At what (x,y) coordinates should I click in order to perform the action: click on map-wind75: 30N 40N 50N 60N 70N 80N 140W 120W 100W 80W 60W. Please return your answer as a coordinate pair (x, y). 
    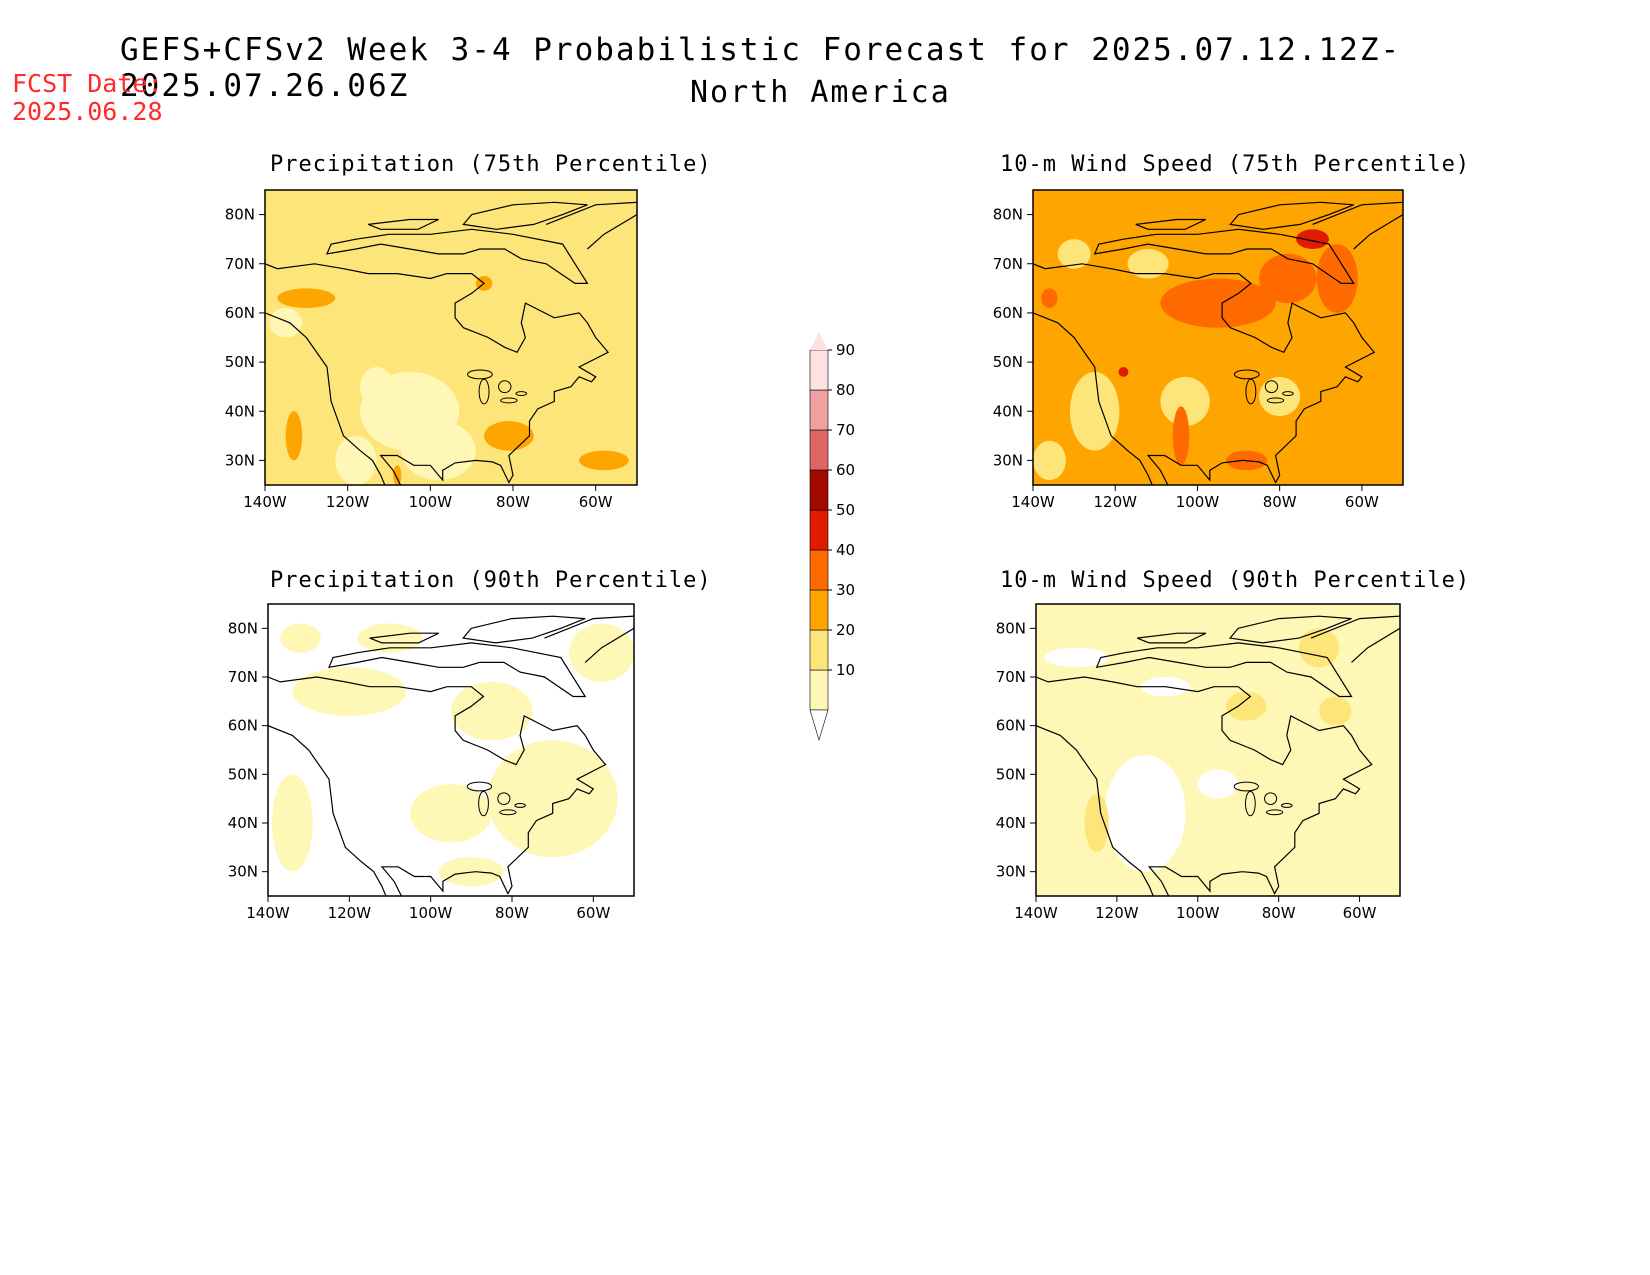
    Looking at the image, I should click on (1198, 350).